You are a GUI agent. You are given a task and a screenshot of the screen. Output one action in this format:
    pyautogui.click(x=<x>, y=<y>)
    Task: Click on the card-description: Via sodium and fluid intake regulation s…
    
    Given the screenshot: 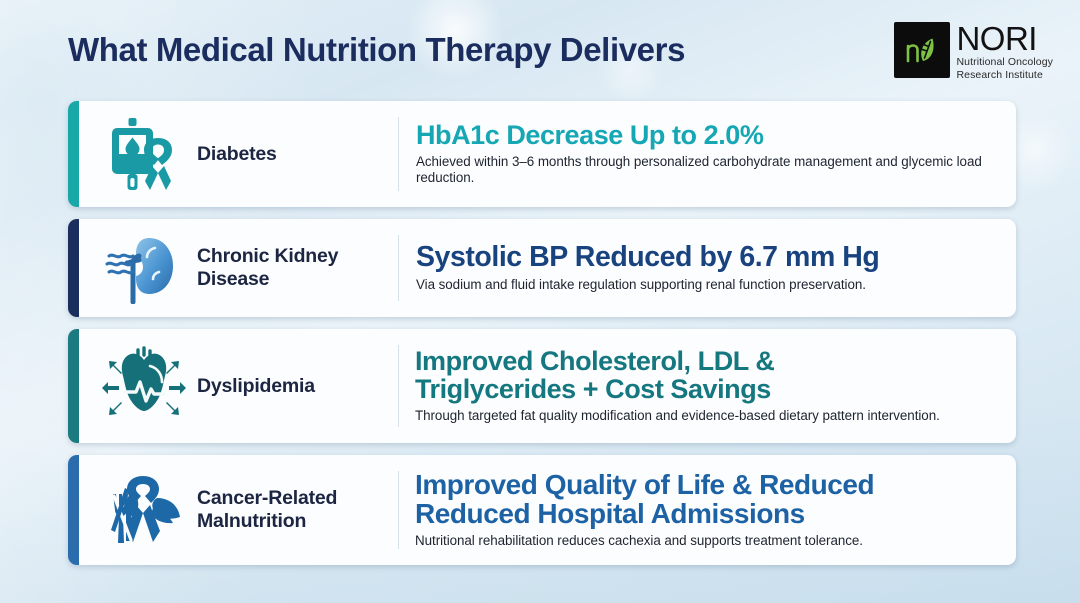 What is the action you would take?
    pyautogui.click(x=641, y=284)
    